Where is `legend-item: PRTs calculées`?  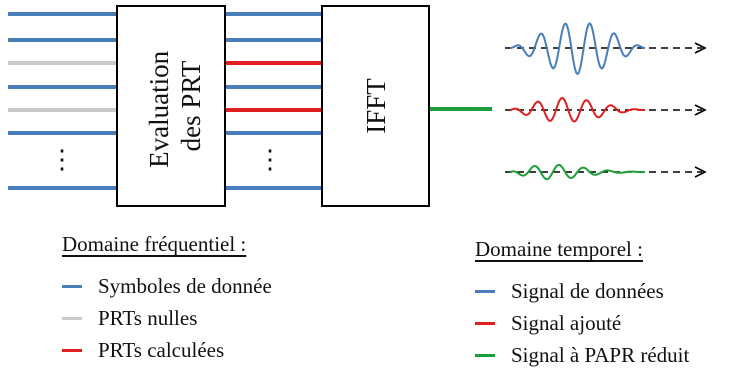
legend-item: PRTs calculées is located at coordinates (167, 350).